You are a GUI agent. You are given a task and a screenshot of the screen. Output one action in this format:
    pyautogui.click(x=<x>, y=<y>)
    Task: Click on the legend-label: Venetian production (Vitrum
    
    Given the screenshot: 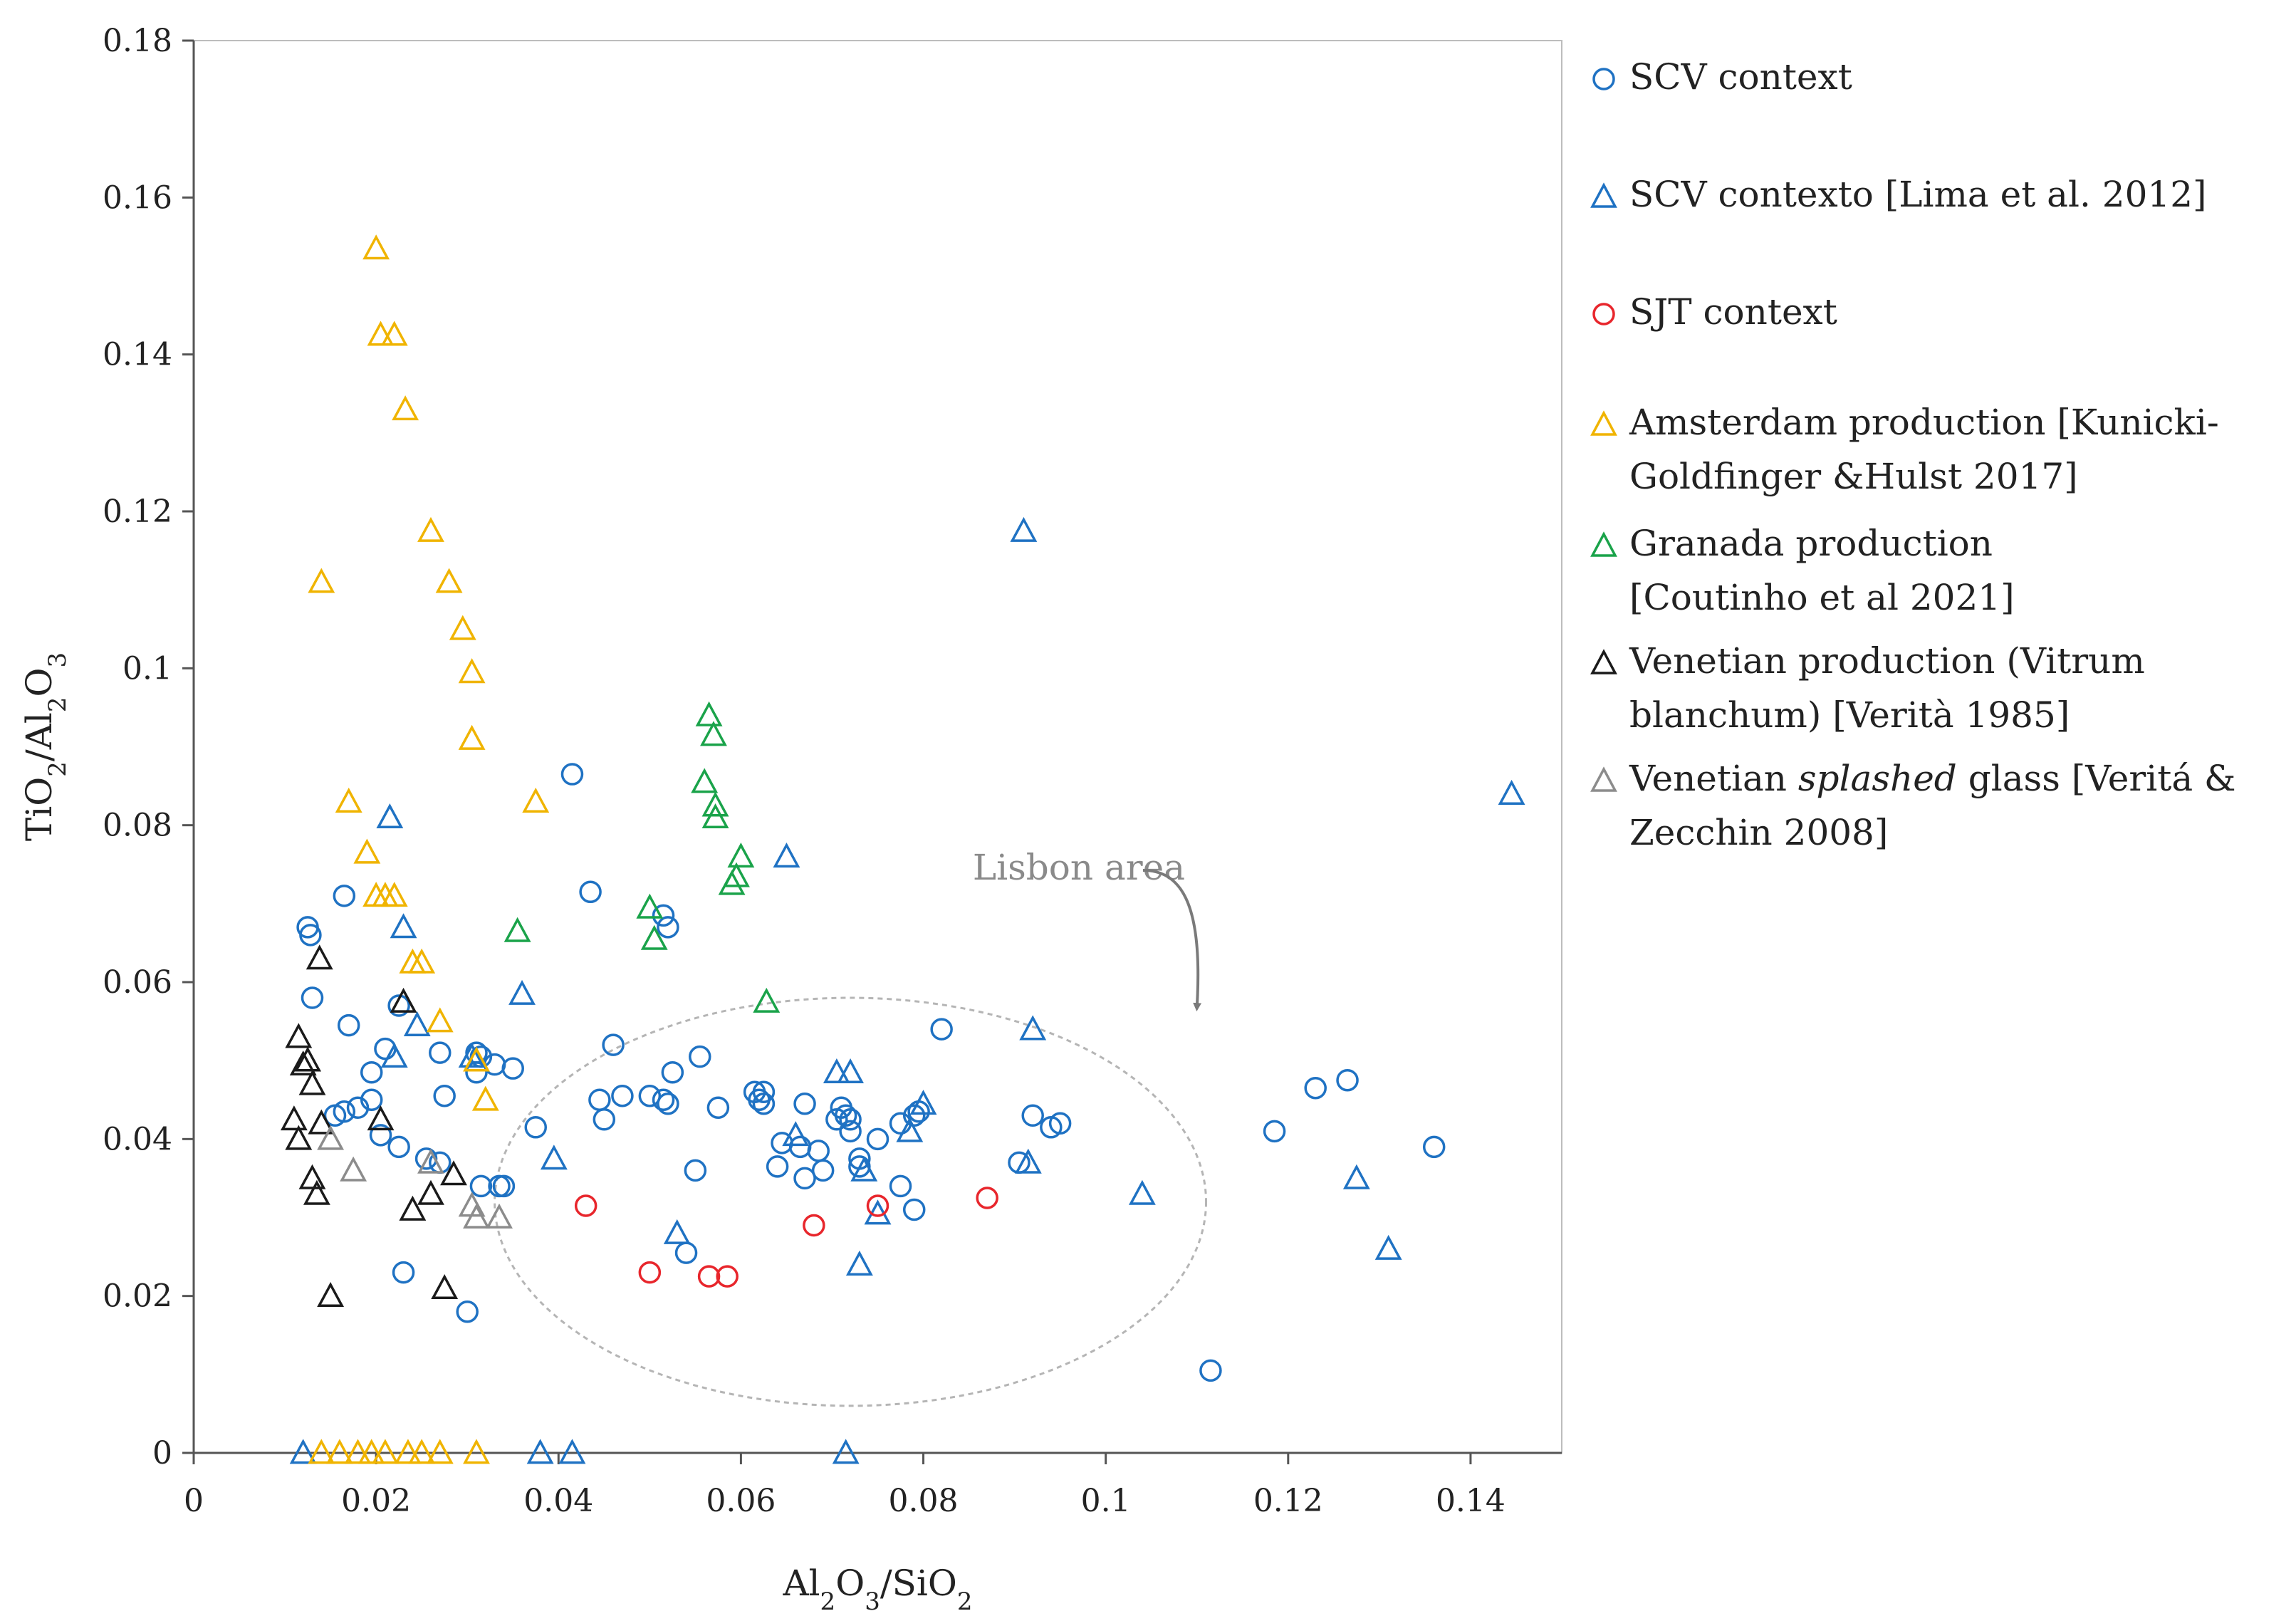 What is the action you would take?
    pyautogui.click(x=1887, y=661)
    